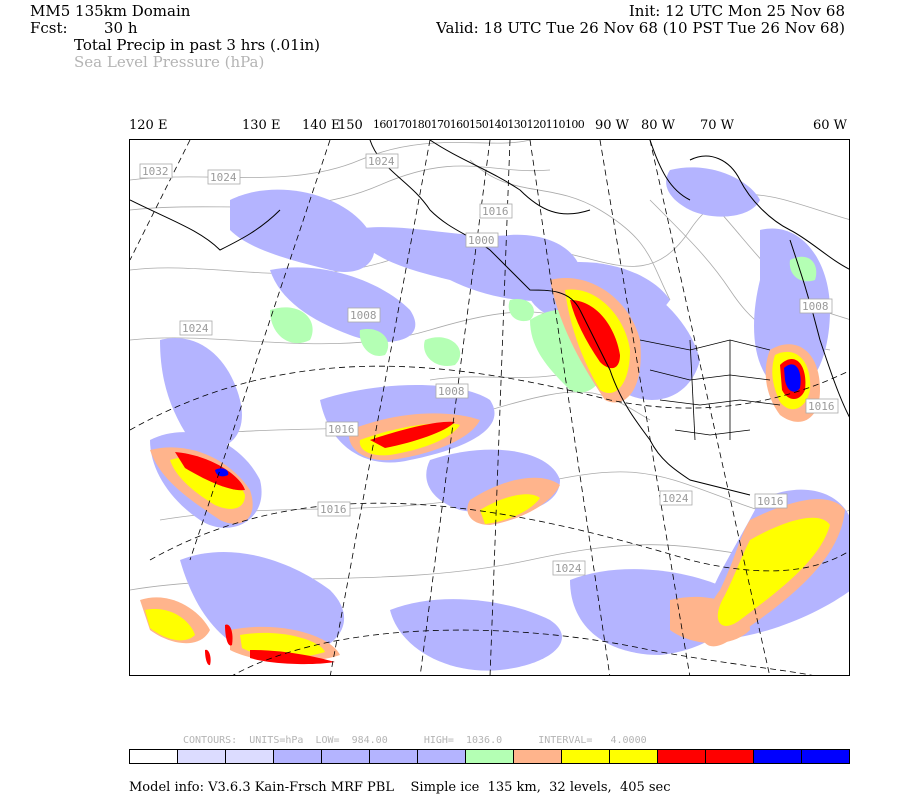 This screenshot has height=800, width=900. Describe the element at coordinates (148, 125) in the screenshot. I see `lon-label: 120 E` at that location.